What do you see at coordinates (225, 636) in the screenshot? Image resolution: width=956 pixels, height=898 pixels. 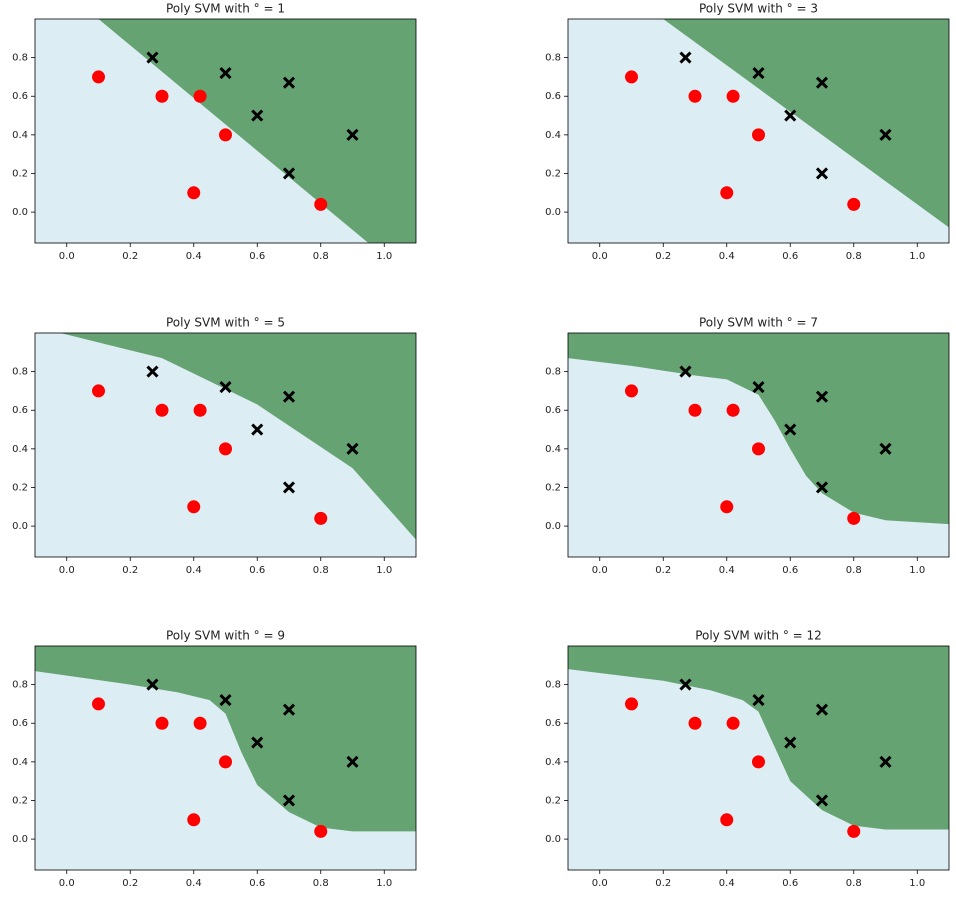 I see `subplot-title: Poly SVM with ° = 9` at bounding box center [225, 636].